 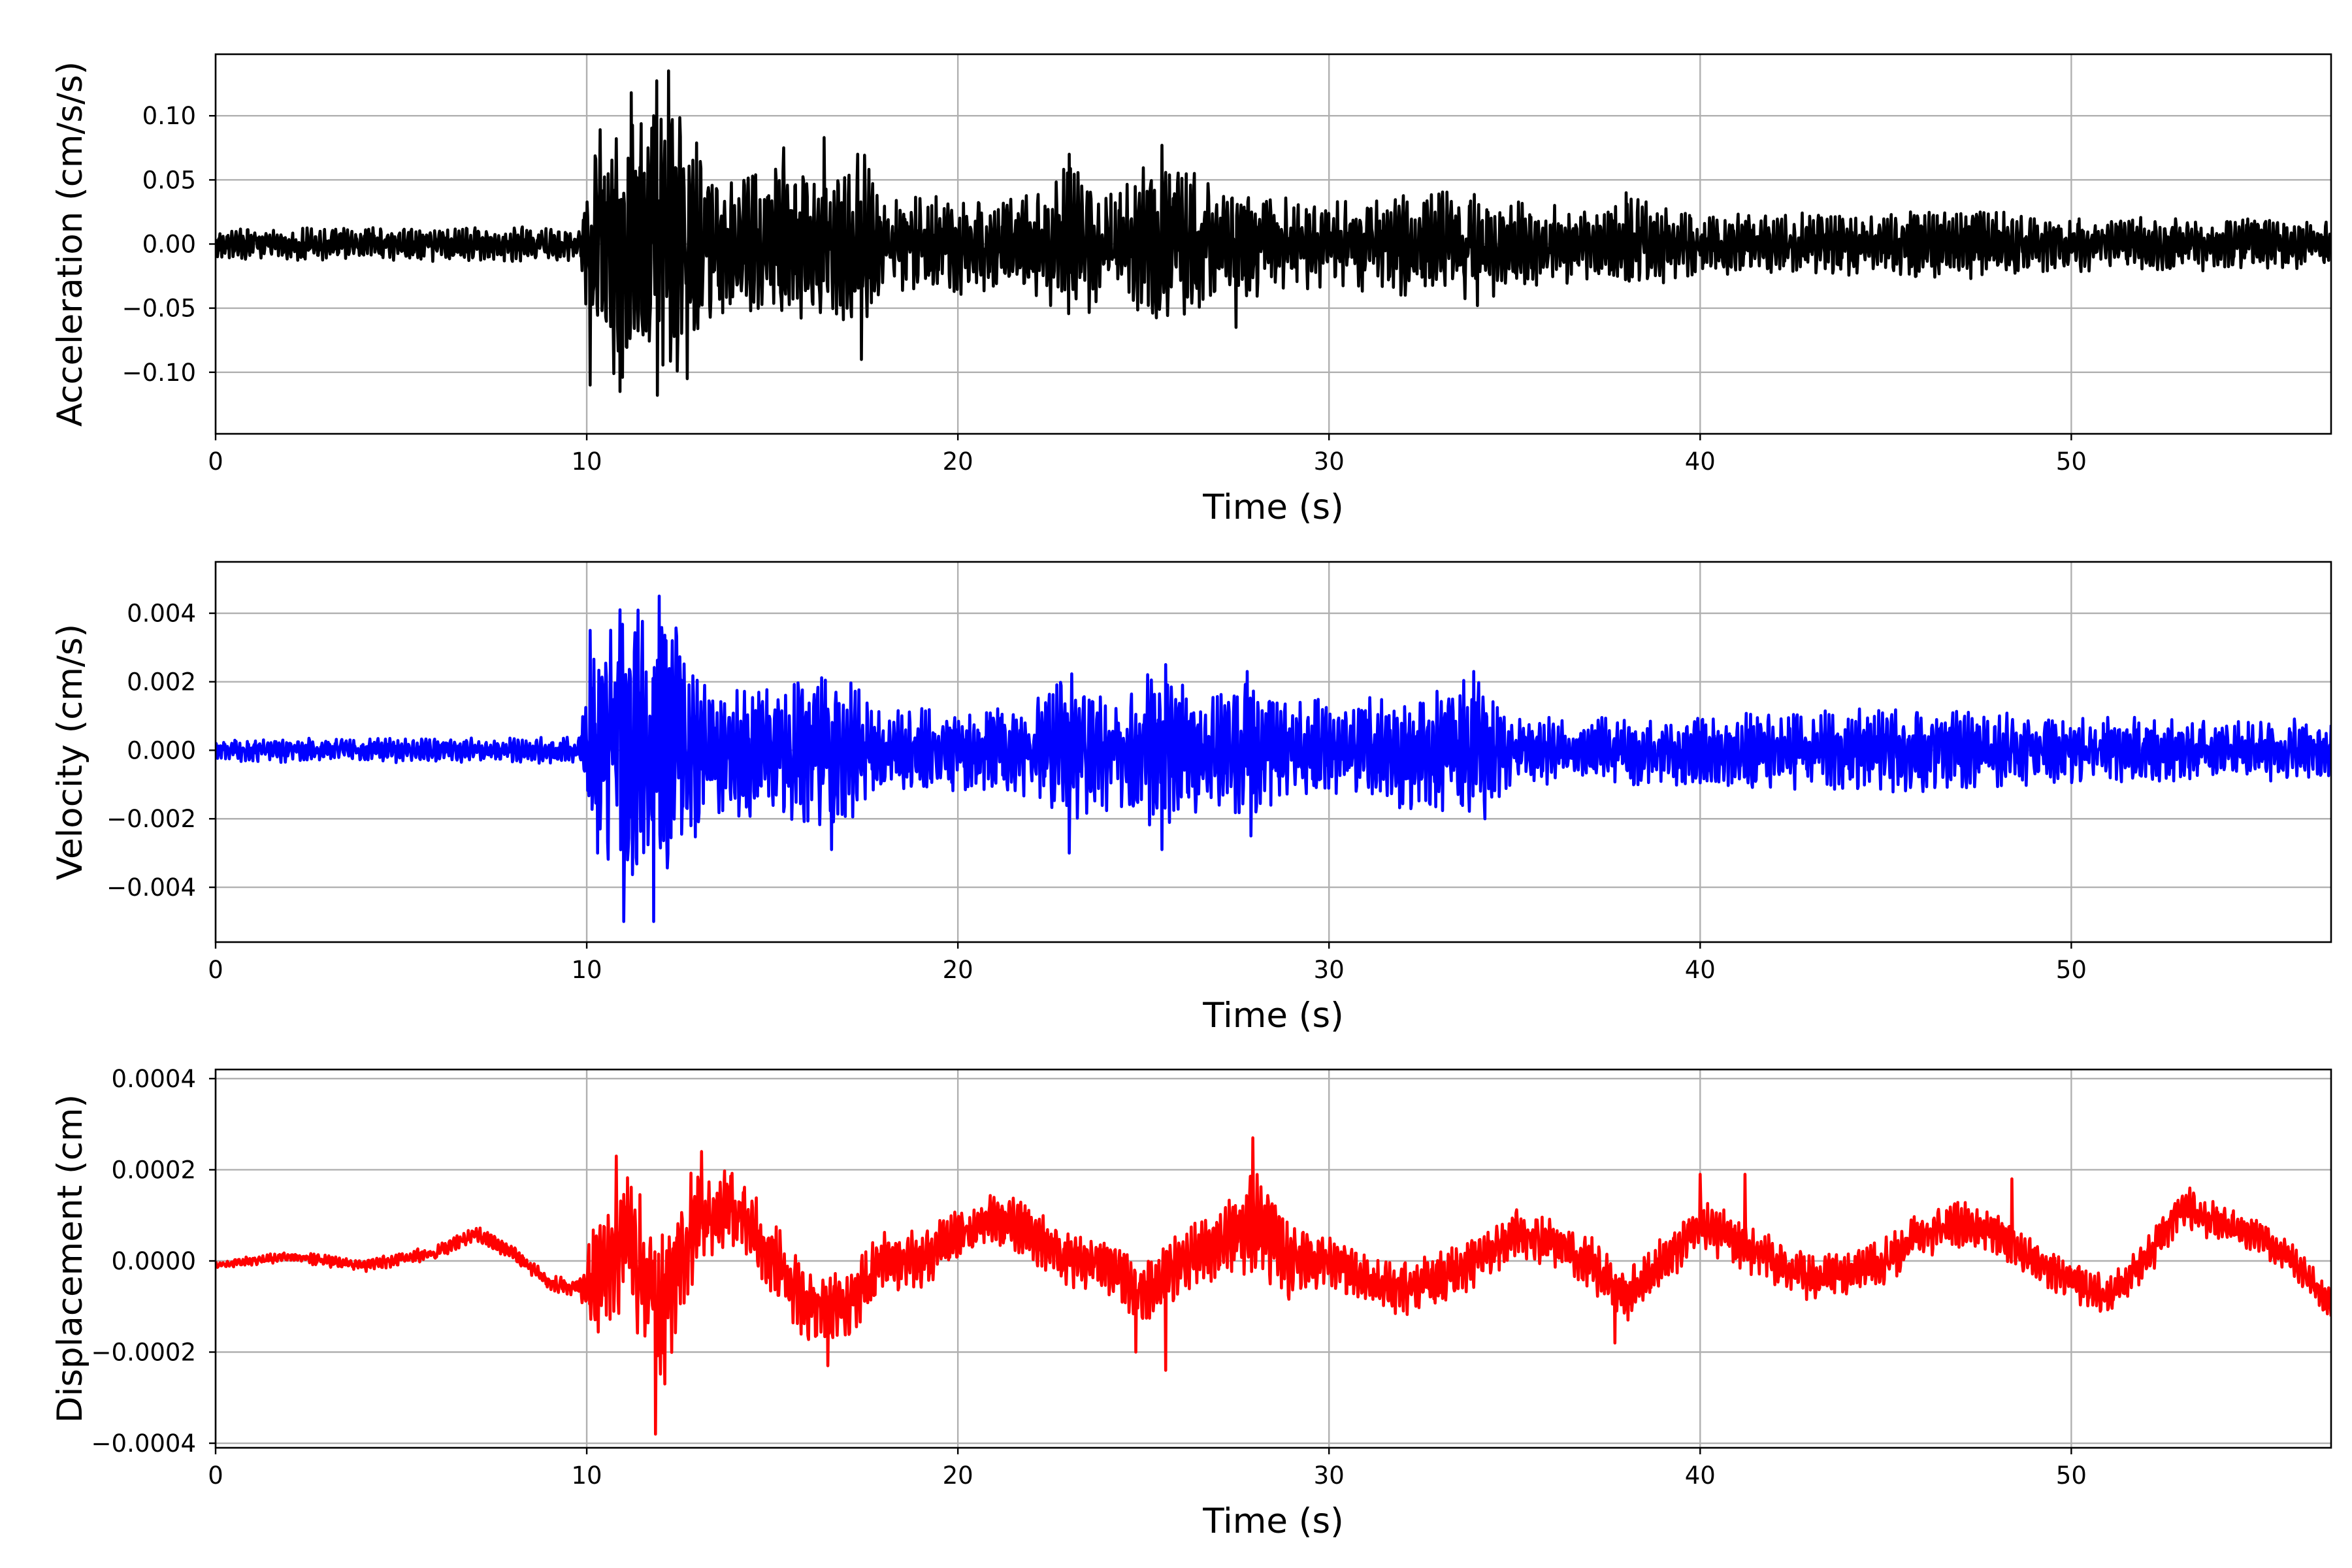 What do you see at coordinates (587, 1476) in the screenshot?
I see `displacement-x-tick-label: 10` at bounding box center [587, 1476].